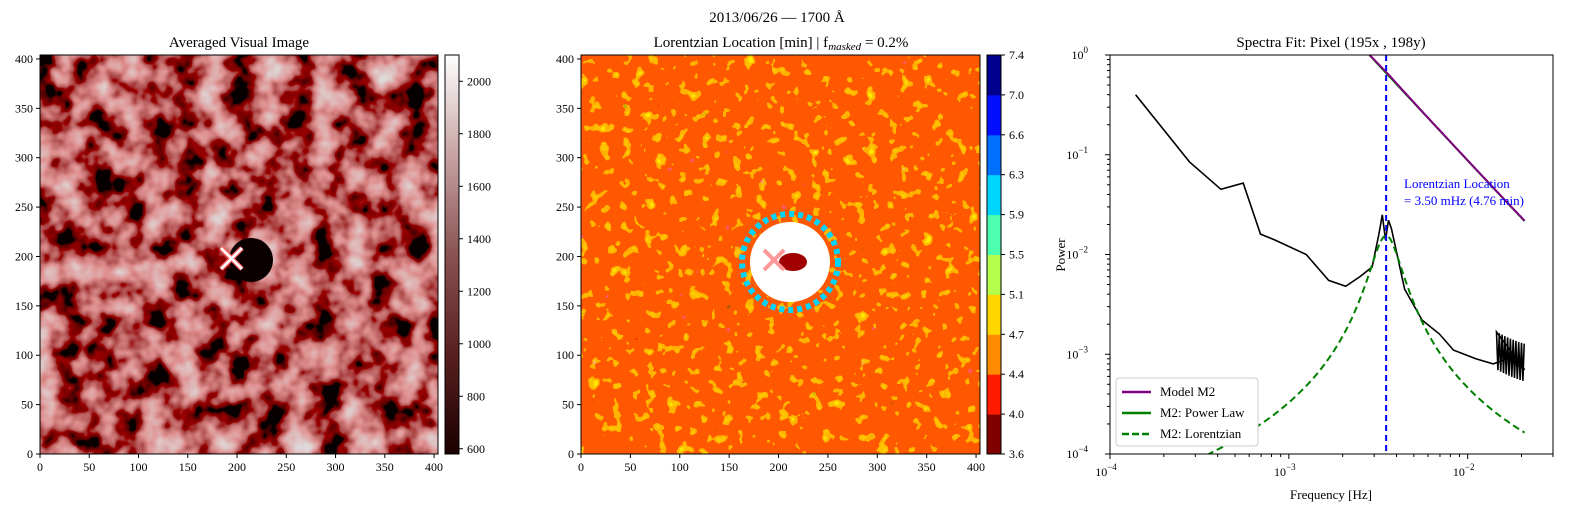  What do you see at coordinates (927, 467) in the screenshot?
I see `p2-x-tick-label: 350` at bounding box center [927, 467].